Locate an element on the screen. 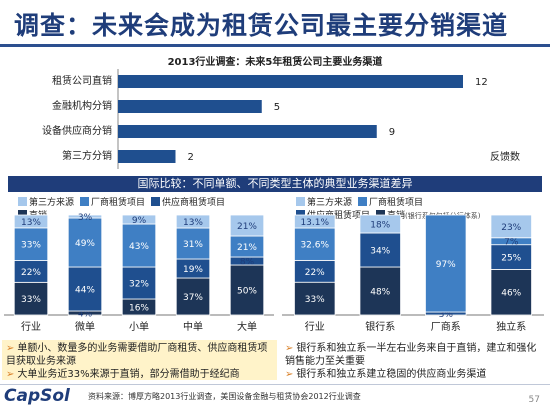  top-chart-value-label: 5 is located at coordinates (277, 107).